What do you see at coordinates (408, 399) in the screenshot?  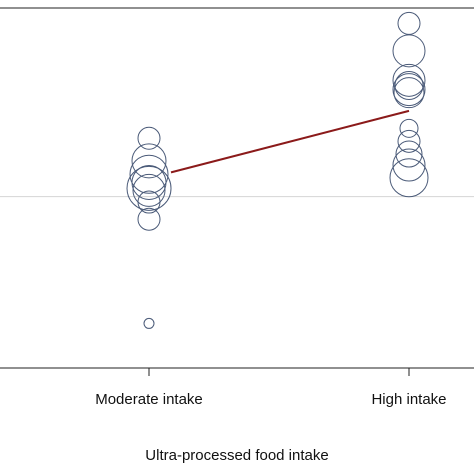 I see `x-tick-label-1: High intake` at bounding box center [408, 399].